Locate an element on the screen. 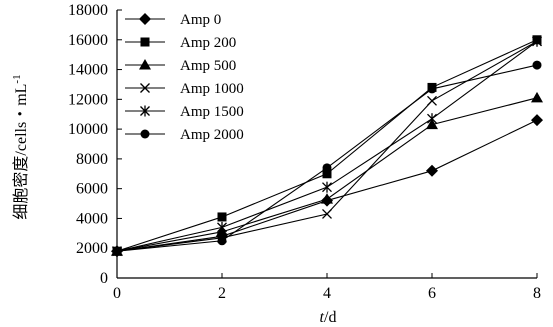 Image resolution: width=553 pixels, height=327 pixels. legend-label: Amp 0 is located at coordinates (200, 20).